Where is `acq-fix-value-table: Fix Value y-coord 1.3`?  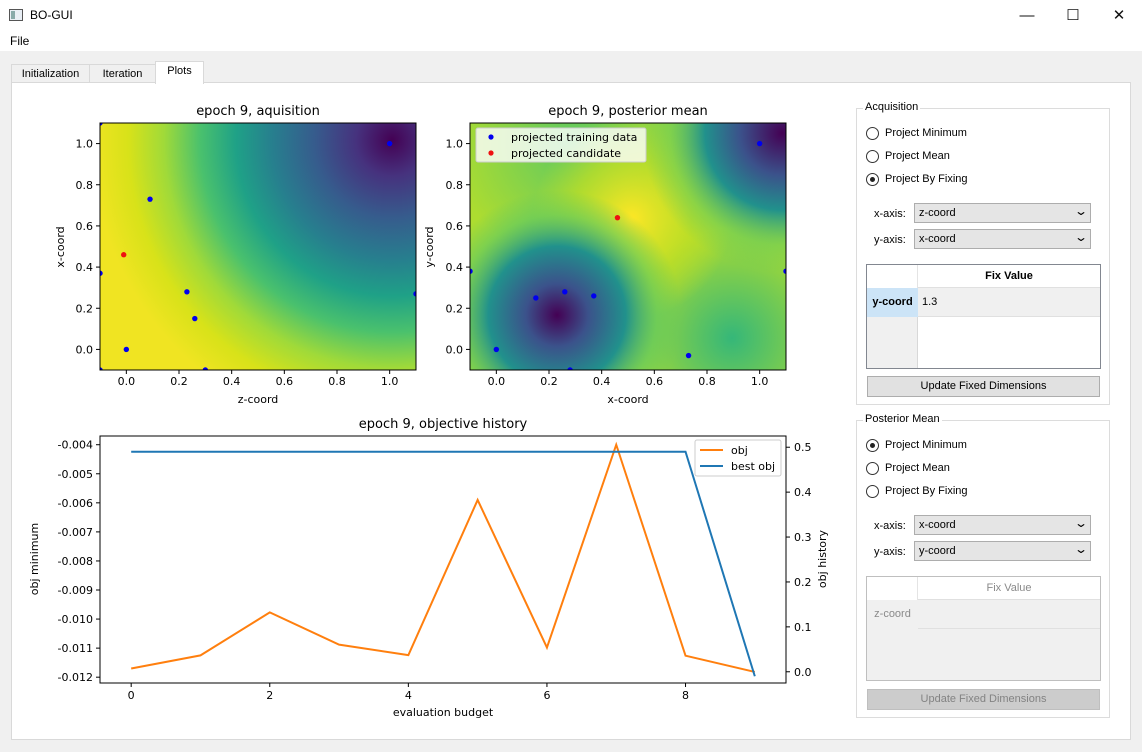 acq-fix-value-table: Fix Value y-coord 1.3 is located at coordinates (983, 316).